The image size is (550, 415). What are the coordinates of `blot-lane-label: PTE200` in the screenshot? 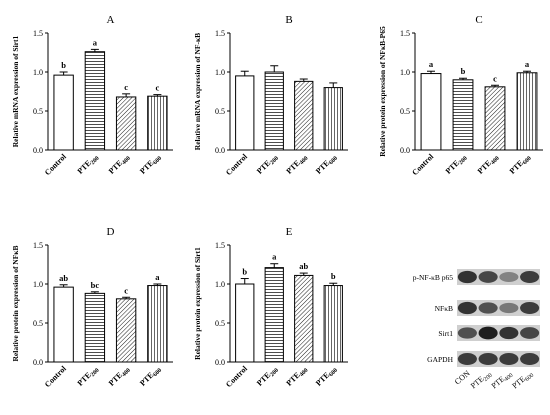 It's located at (481, 380).